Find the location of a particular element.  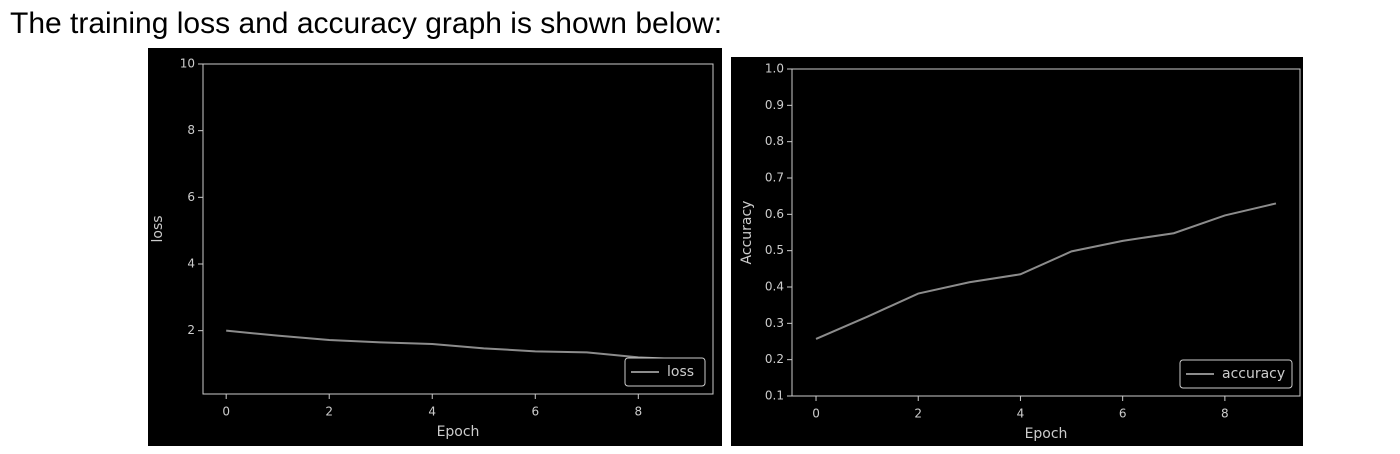

y-tick-label: 0.2 is located at coordinates (774, 359).